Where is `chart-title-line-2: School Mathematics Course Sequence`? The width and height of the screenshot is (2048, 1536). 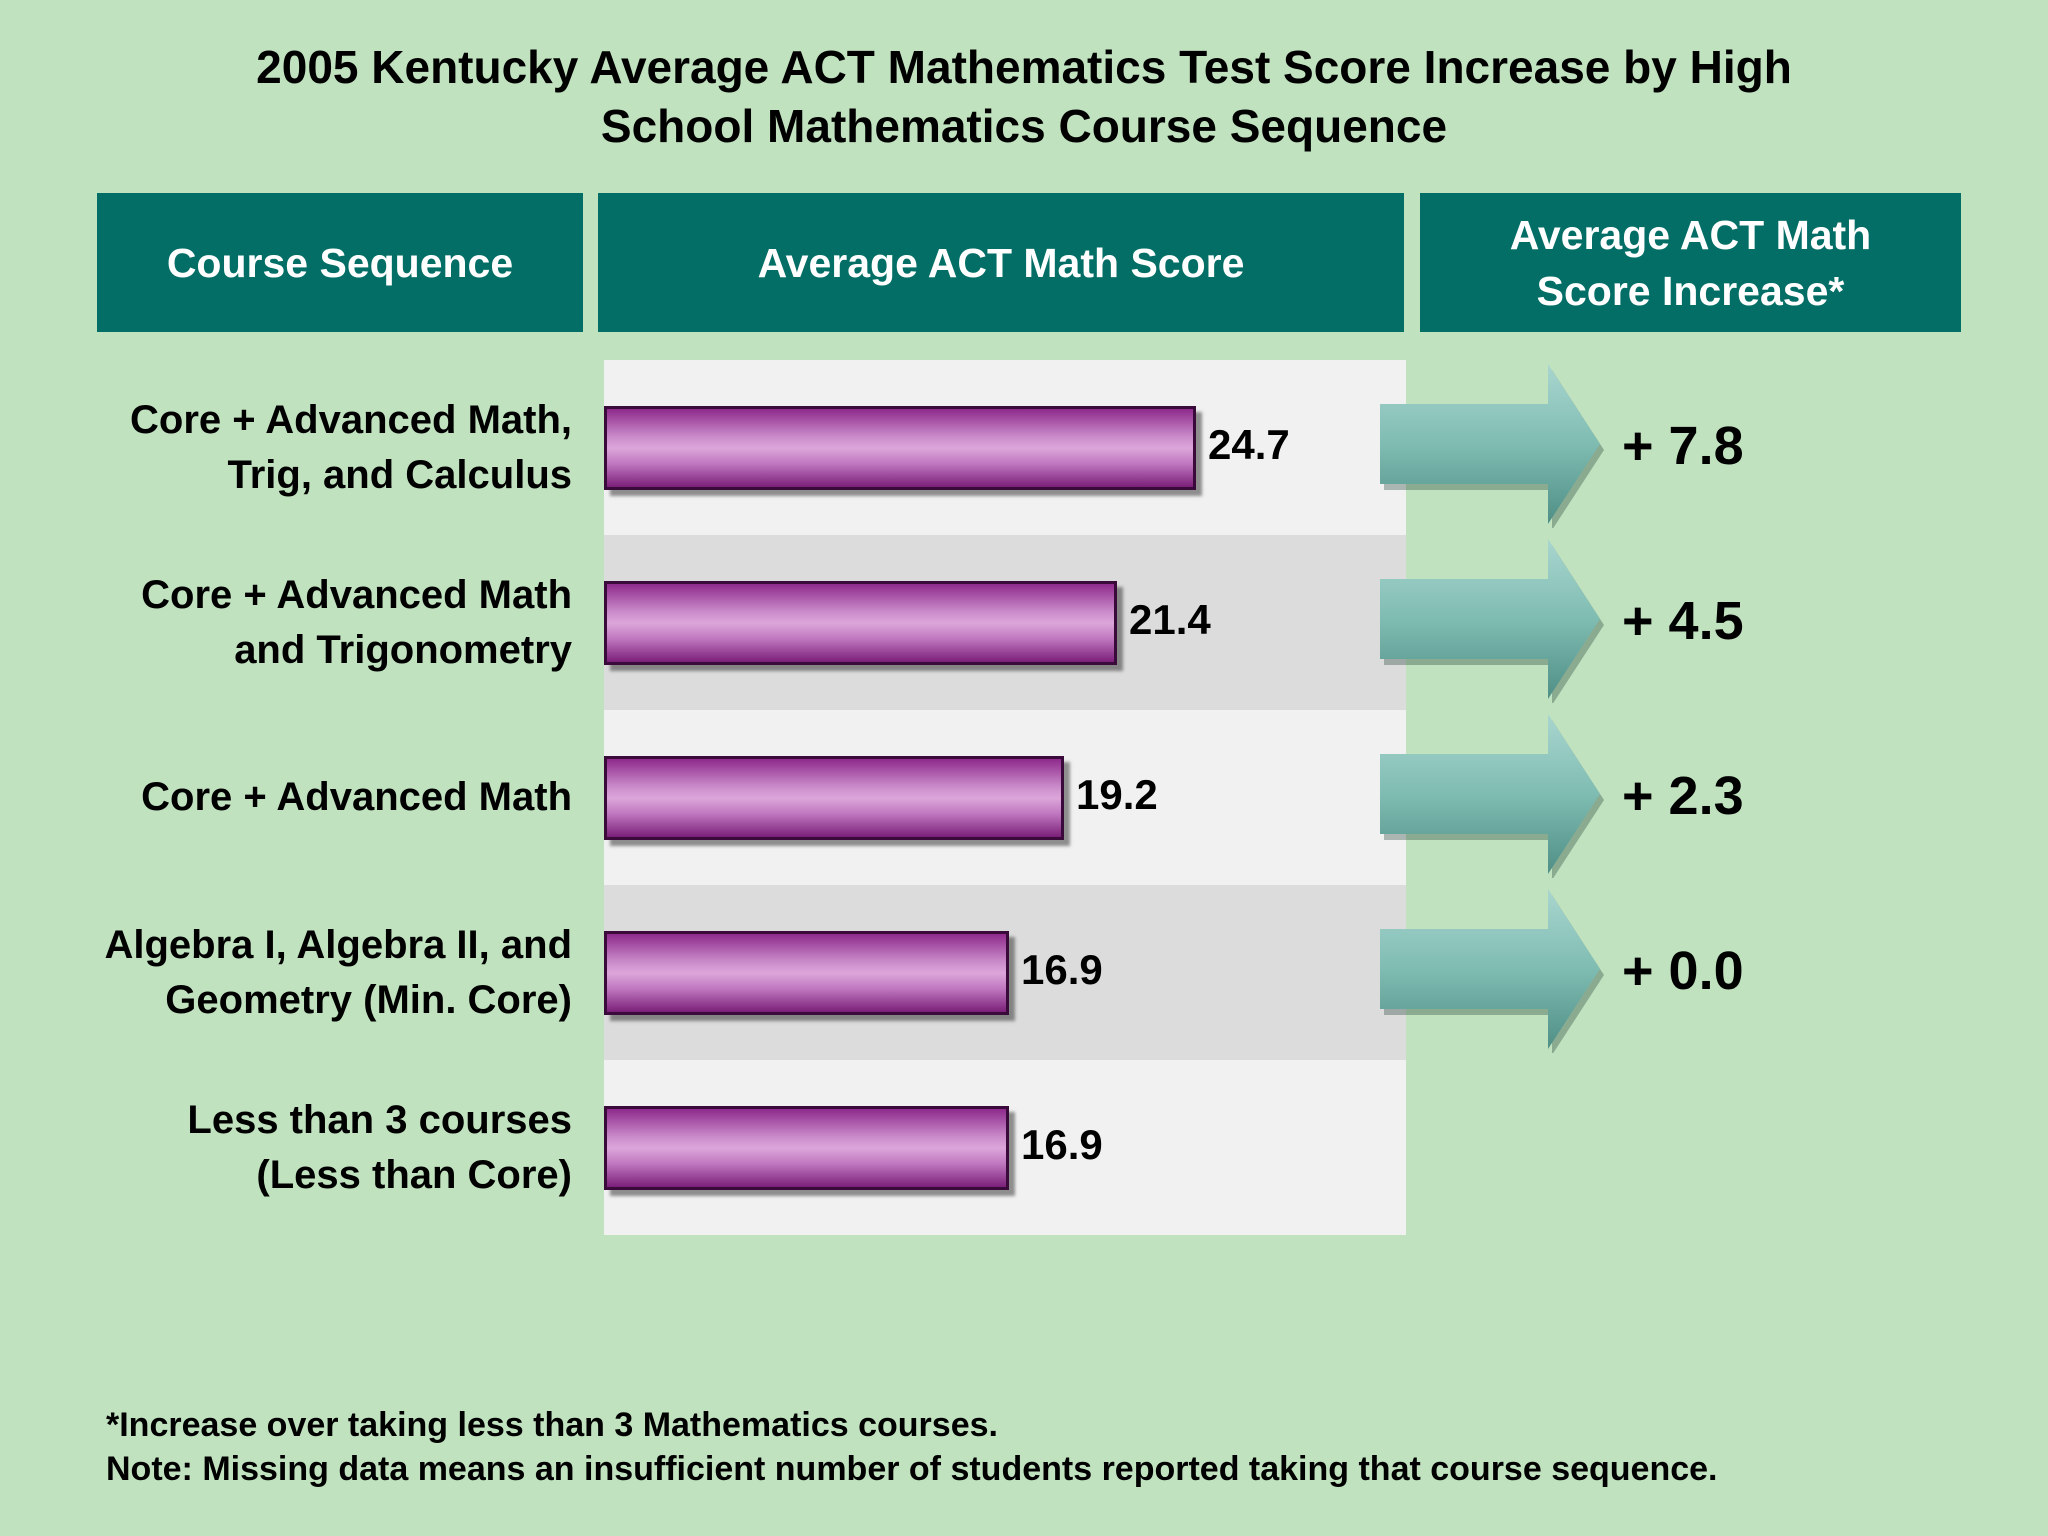
chart-title-line-2: School Mathematics Course Sequence is located at coordinates (1024, 126).